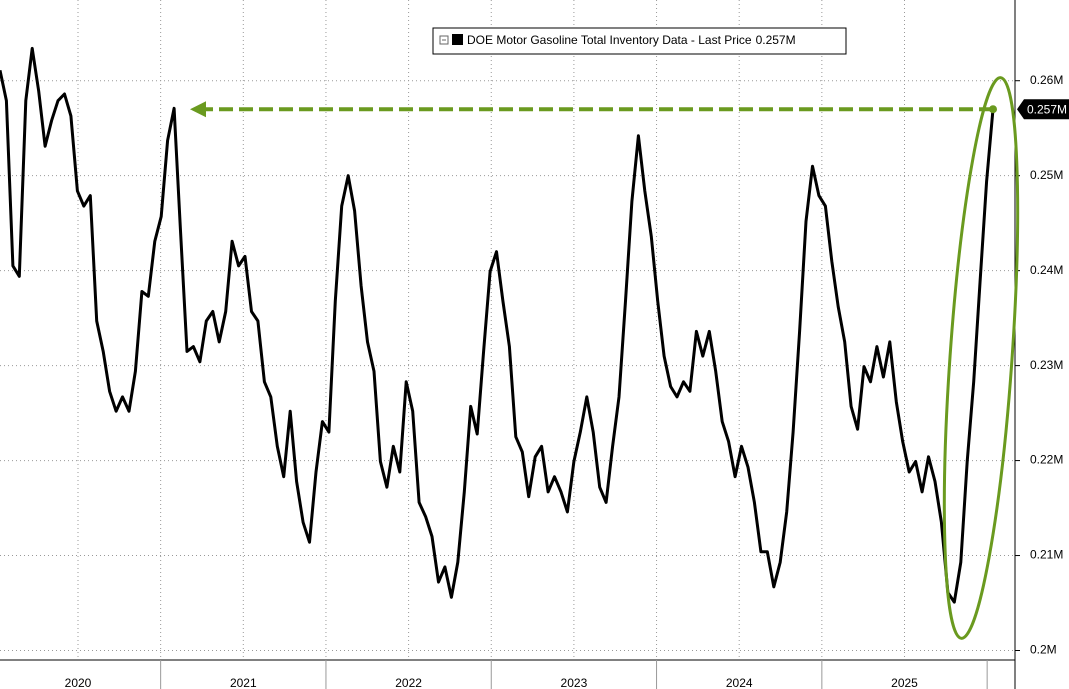 This screenshot has width=1069, height=689. What do you see at coordinates (198, 109) in the screenshot?
I see `annotation-arrowhead` at bounding box center [198, 109].